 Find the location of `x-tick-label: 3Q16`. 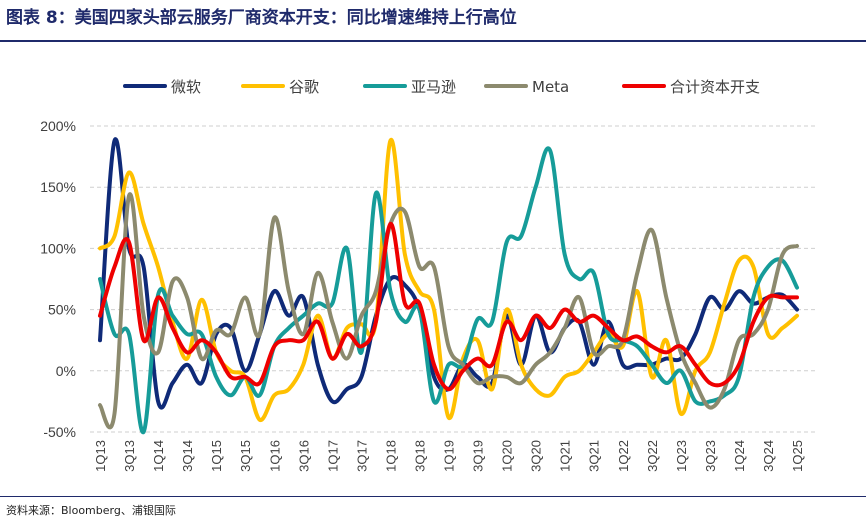

x-tick-label: 3Q16 is located at coordinates (303, 456).